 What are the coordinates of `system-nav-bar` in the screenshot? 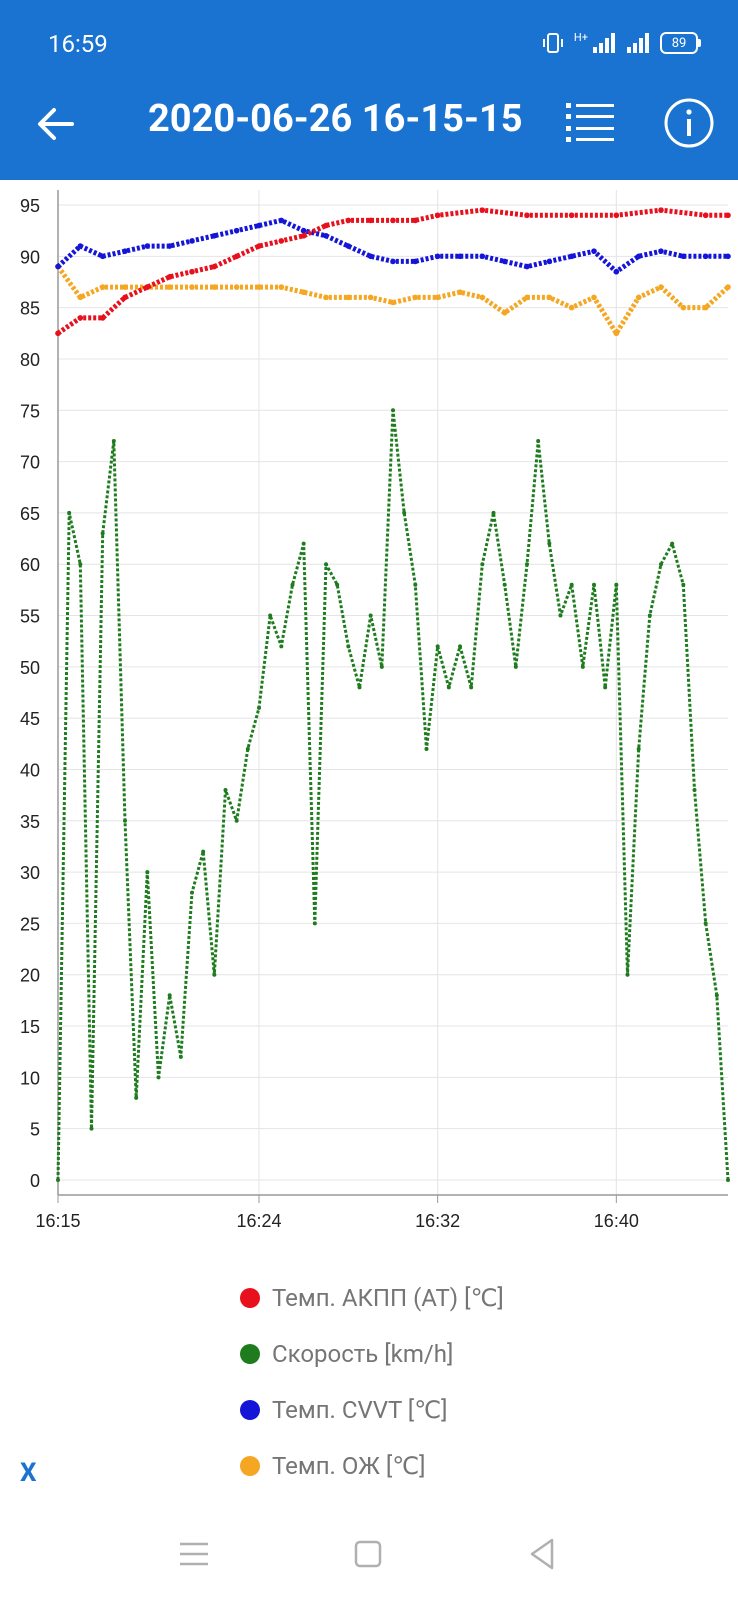 It's located at (369, 1555).